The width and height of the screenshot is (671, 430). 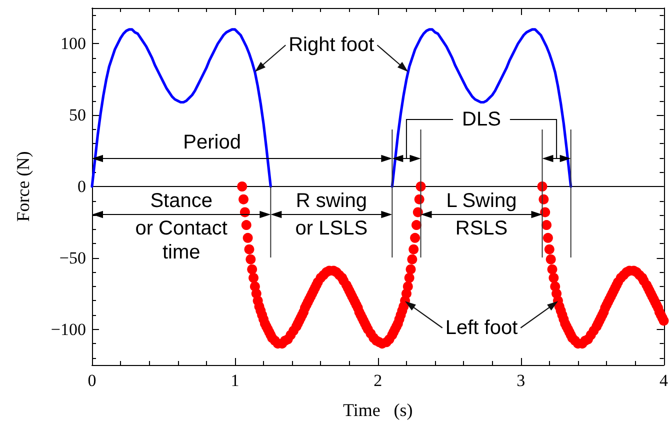 I want to click on y-tick-label: −50, so click(x=72, y=258).